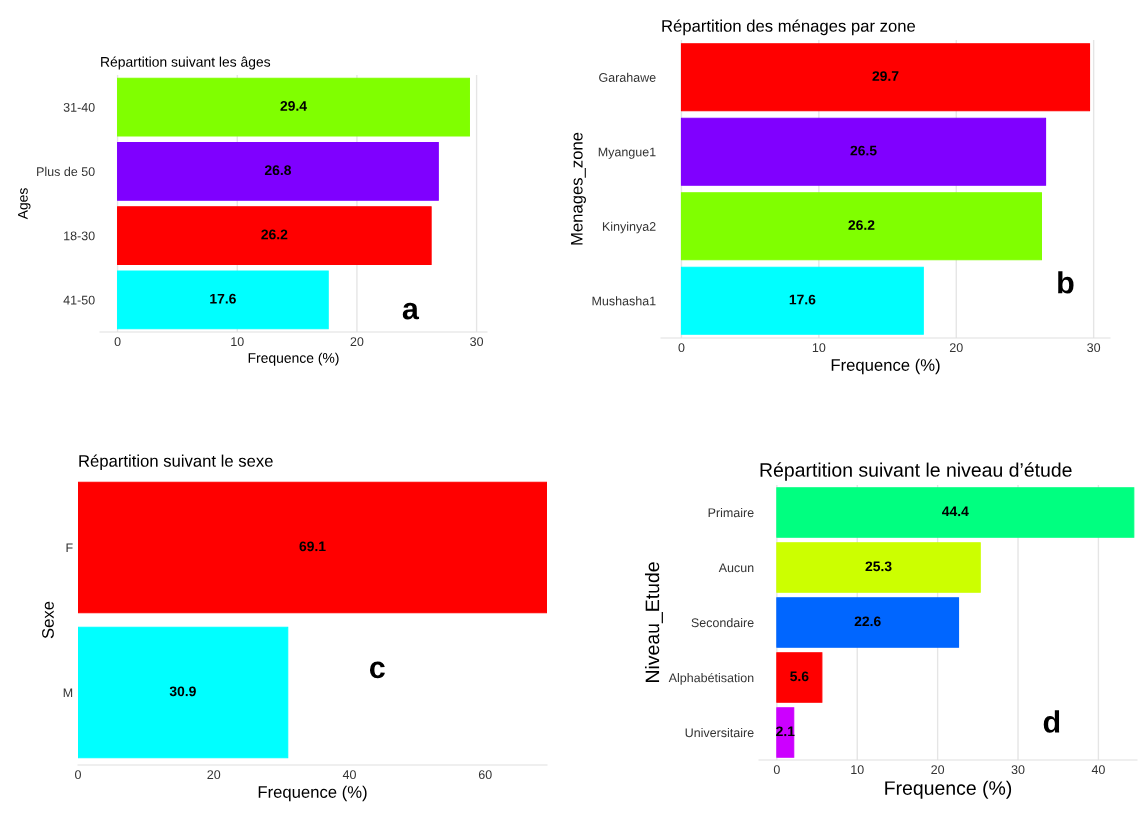 This screenshot has height=821, width=1141. I want to click on y-axis-title: Menages_zone, so click(578, 188).